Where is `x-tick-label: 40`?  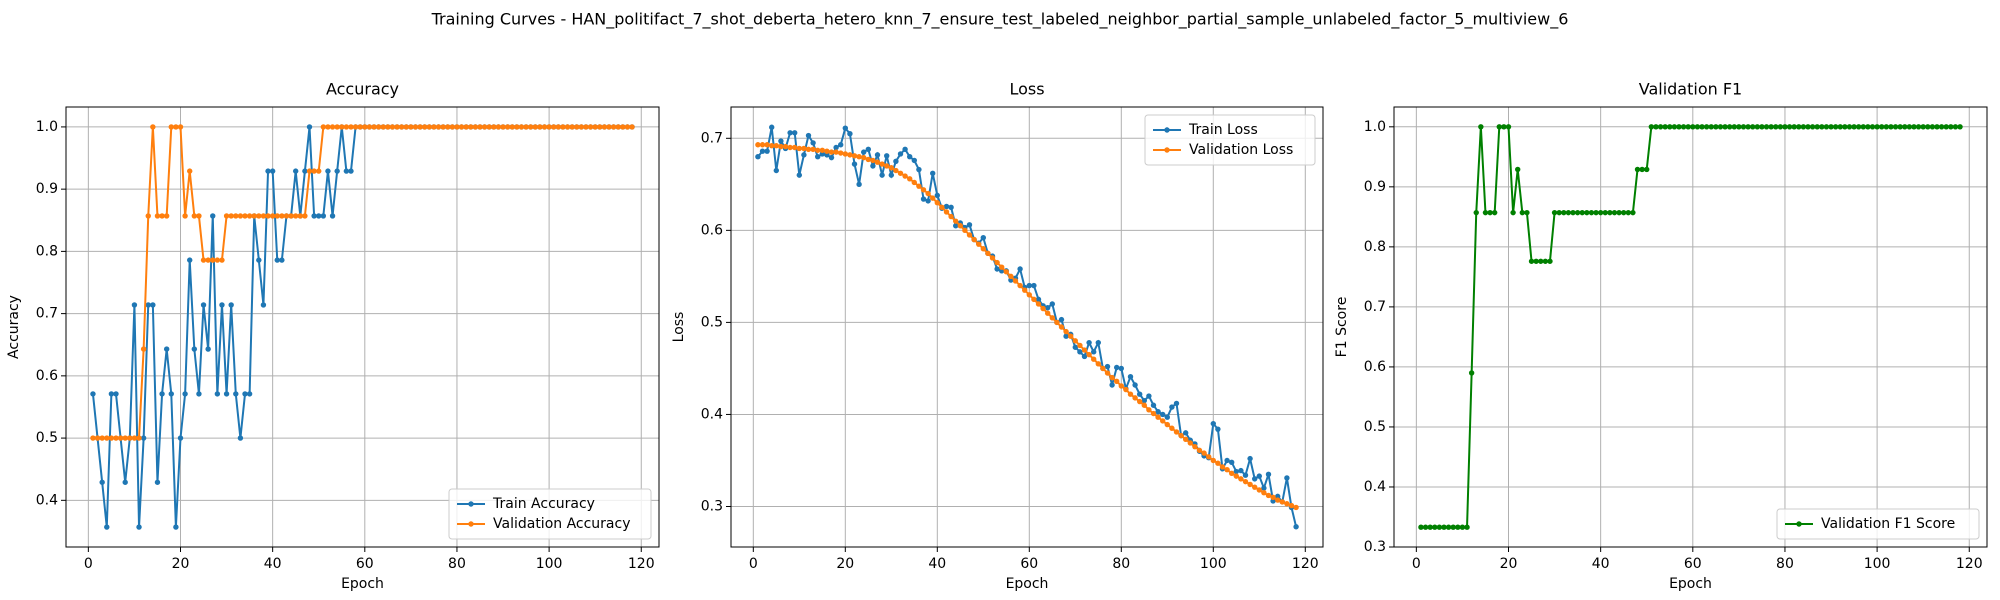 x-tick-label: 40 is located at coordinates (937, 564).